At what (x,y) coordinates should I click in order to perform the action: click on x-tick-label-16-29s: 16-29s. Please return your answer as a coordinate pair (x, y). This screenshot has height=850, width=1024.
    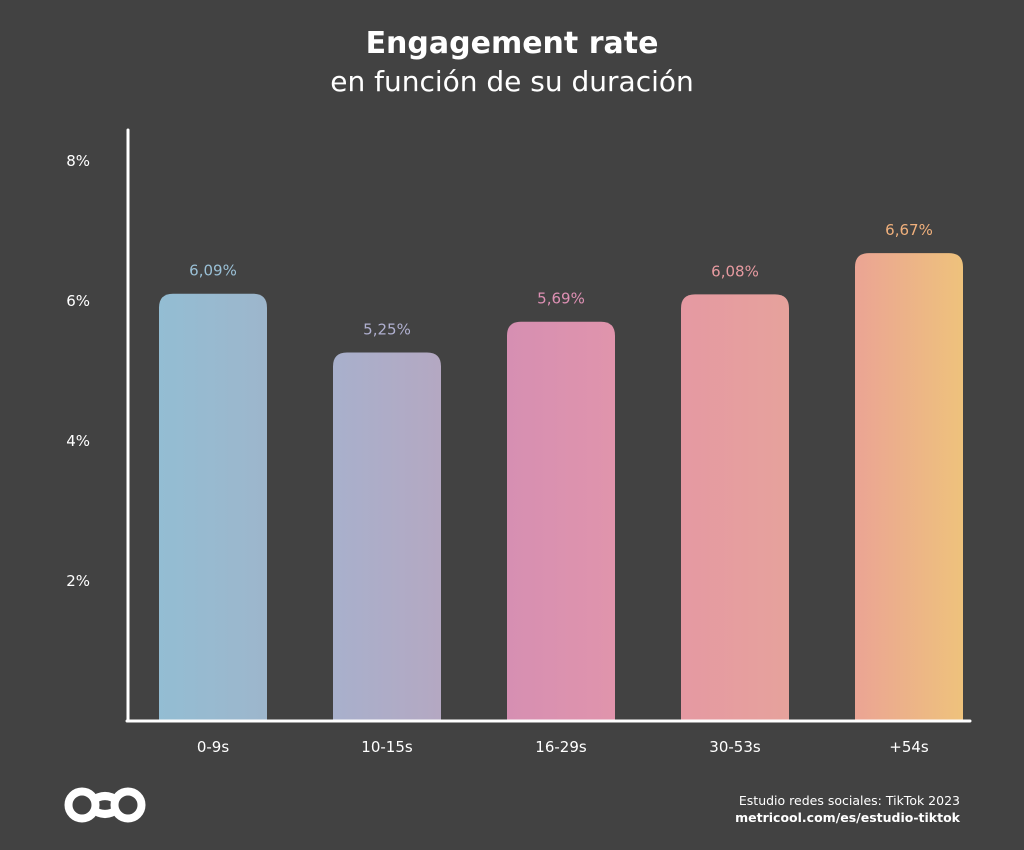
    Looking at the image, I should click on (561, 747).